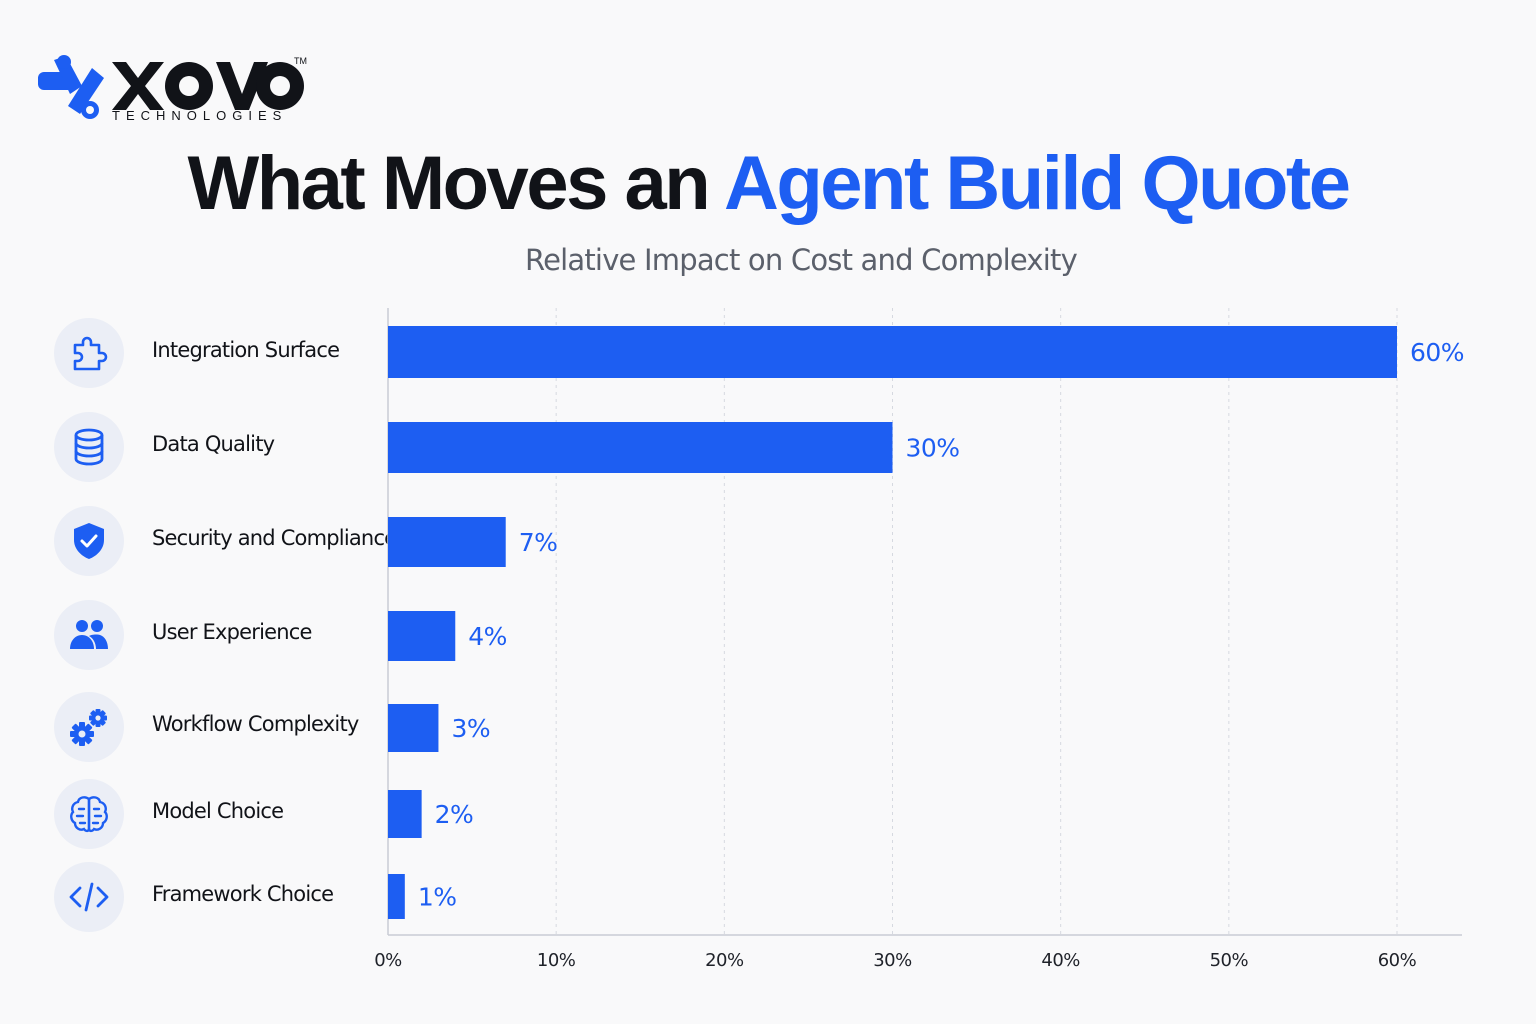 The height and width of the screenshot is (1024, 1536). Describe the element at coordinates (246, 350) in the screenshot. I see `factor-label-integration-surface: Integration Surface` at that location.